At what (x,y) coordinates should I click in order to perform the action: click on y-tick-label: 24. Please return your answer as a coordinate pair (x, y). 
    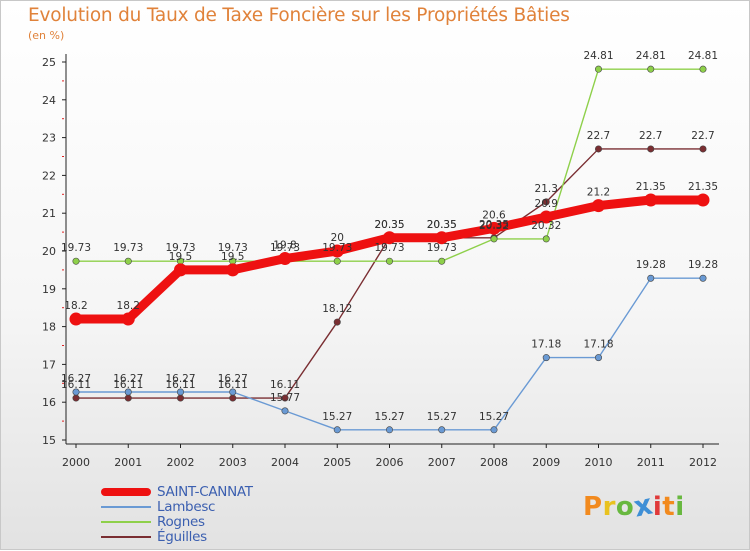
    Looking at the image, I should click on (49, 100).